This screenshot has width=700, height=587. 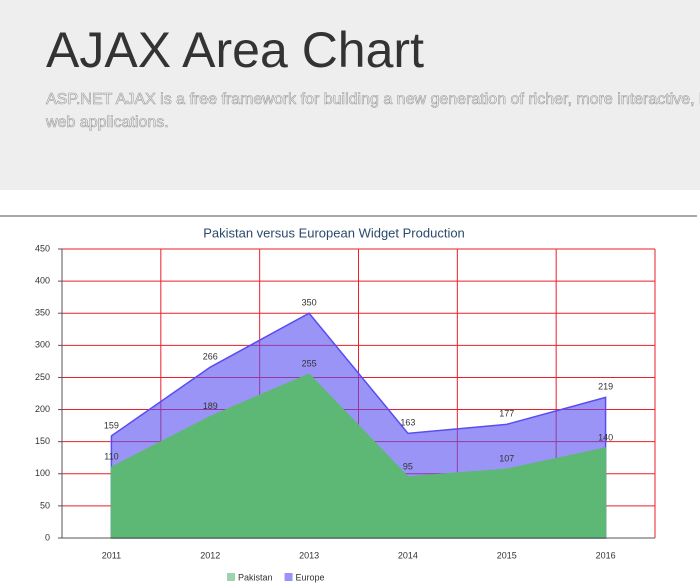 What do you see at coordinates (506, 414) in the screenshot?
I see `data-label: 177` at bounding box center [506, 414].